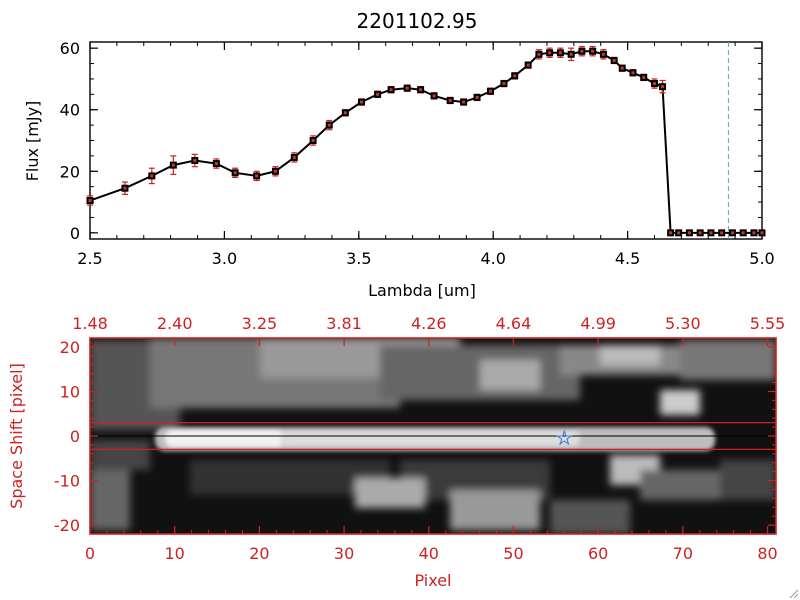 The height and width of the screenshot is (600, 800). Describe the element at coordinates (70, 347) in the screenshot. I see `img-y-tick-label: 20` at that location.